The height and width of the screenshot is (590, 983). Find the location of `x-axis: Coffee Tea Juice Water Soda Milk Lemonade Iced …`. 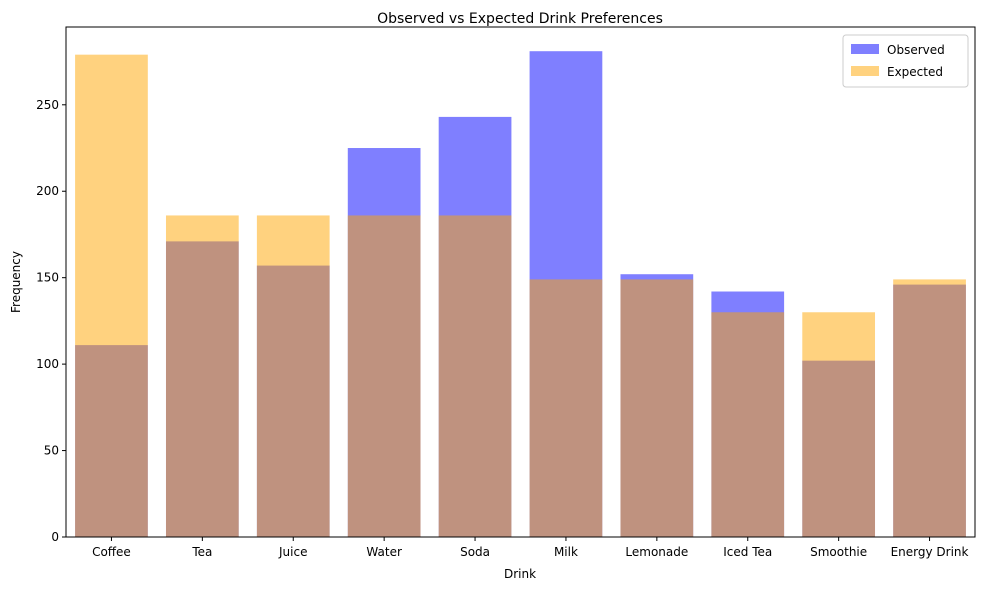

x-axis: Coffee Tea Juice Water Soda Milk Lemonade Iced … is located at coordinates (530, 548).